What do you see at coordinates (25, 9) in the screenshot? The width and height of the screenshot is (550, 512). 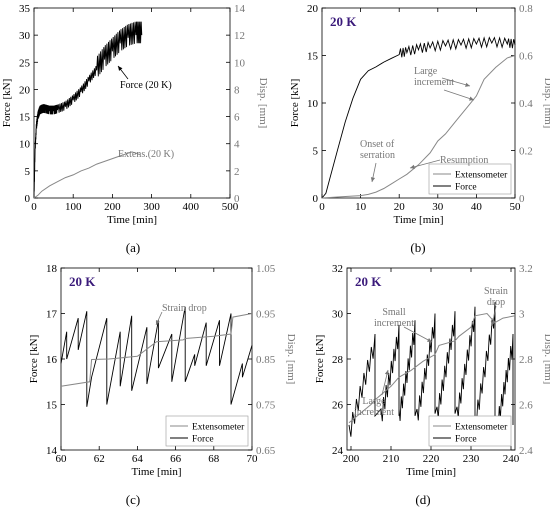 I see `y-tick-label: 35` at bounding box center [25, 9].